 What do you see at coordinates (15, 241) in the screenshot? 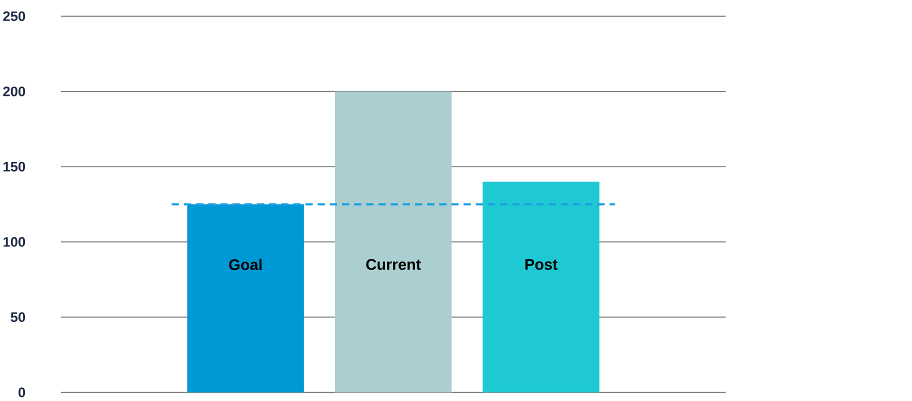
I see `y-tick-label: 100` at bounding box center [15, 241].